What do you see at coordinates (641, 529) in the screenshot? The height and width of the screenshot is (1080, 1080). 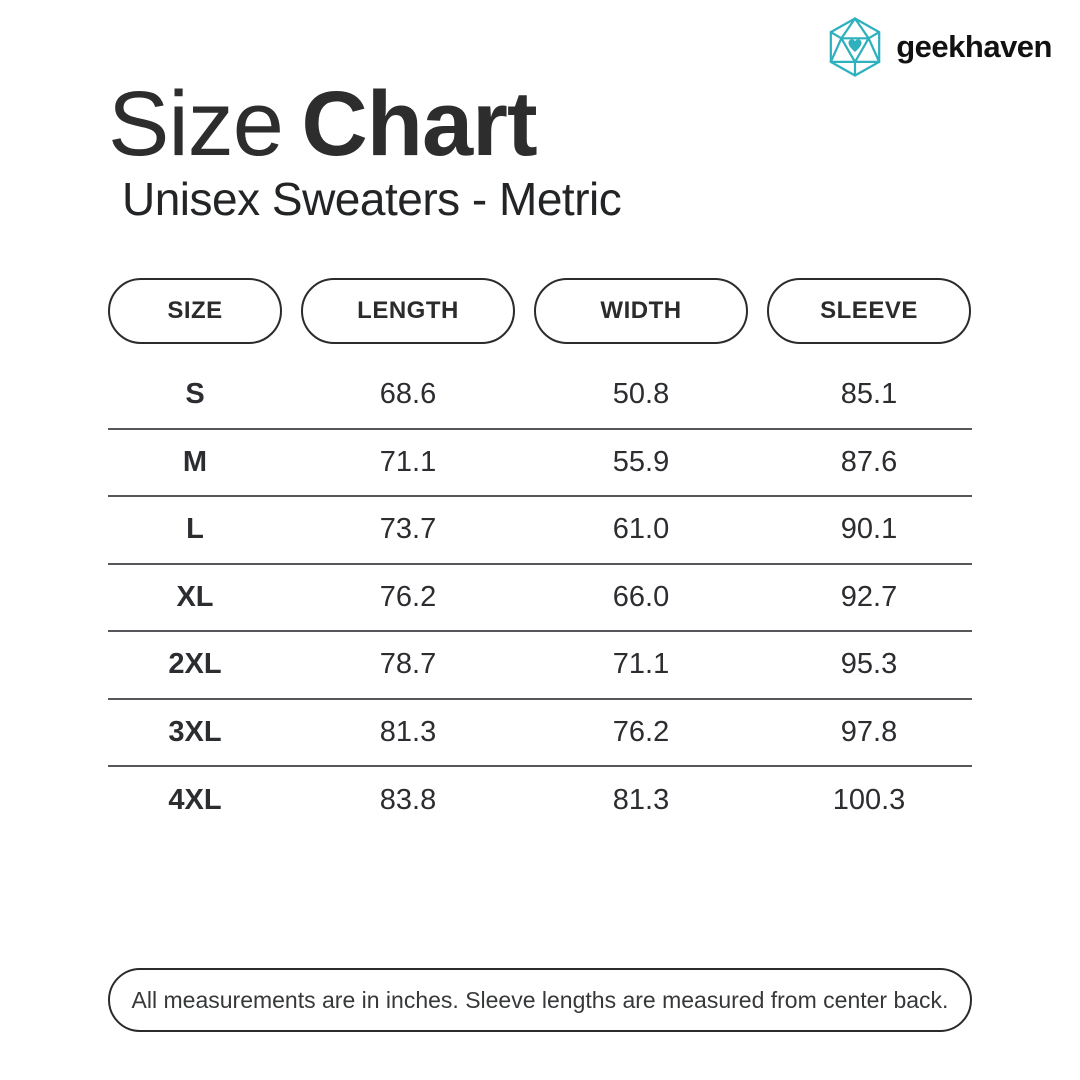 I see `width-value: 61.0` at bounding box center [641, 529].